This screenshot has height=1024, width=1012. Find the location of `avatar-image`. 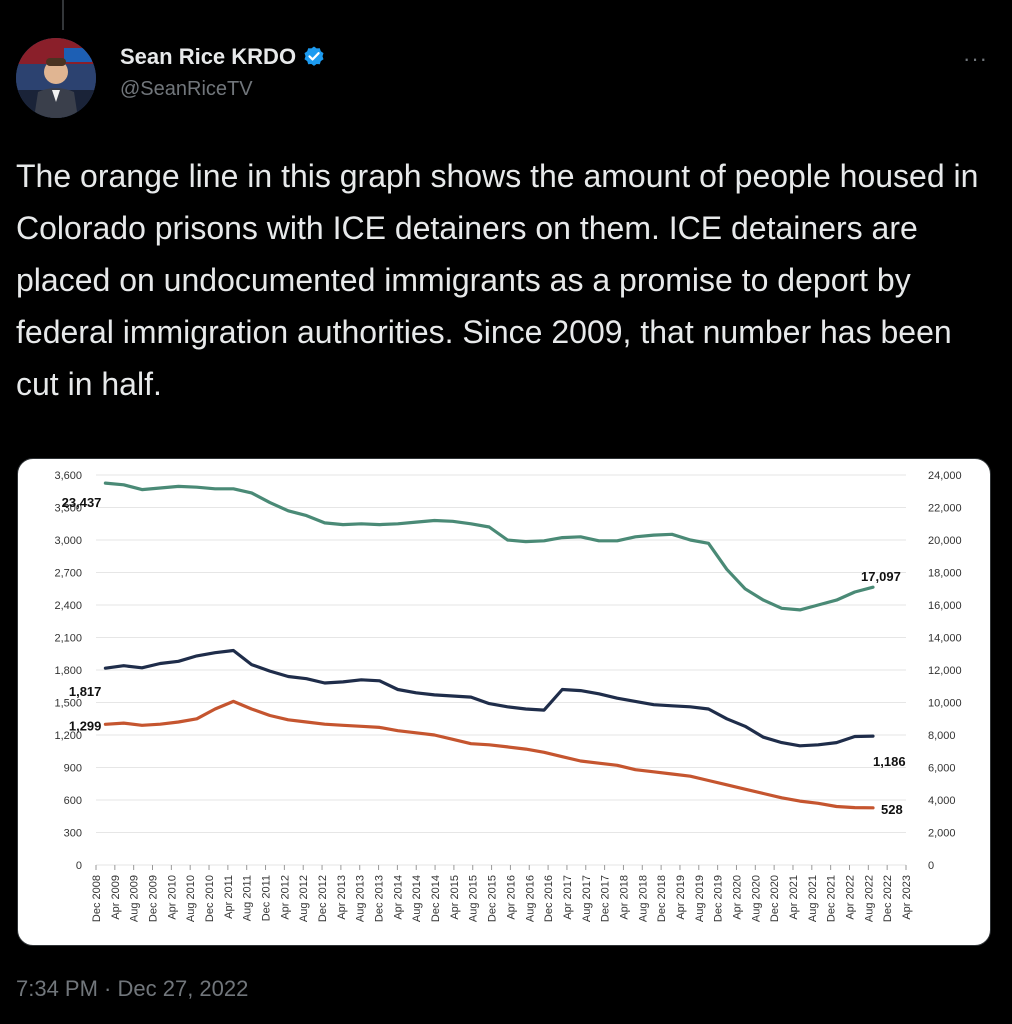

avatar-image is located at coordinates (56, 78).